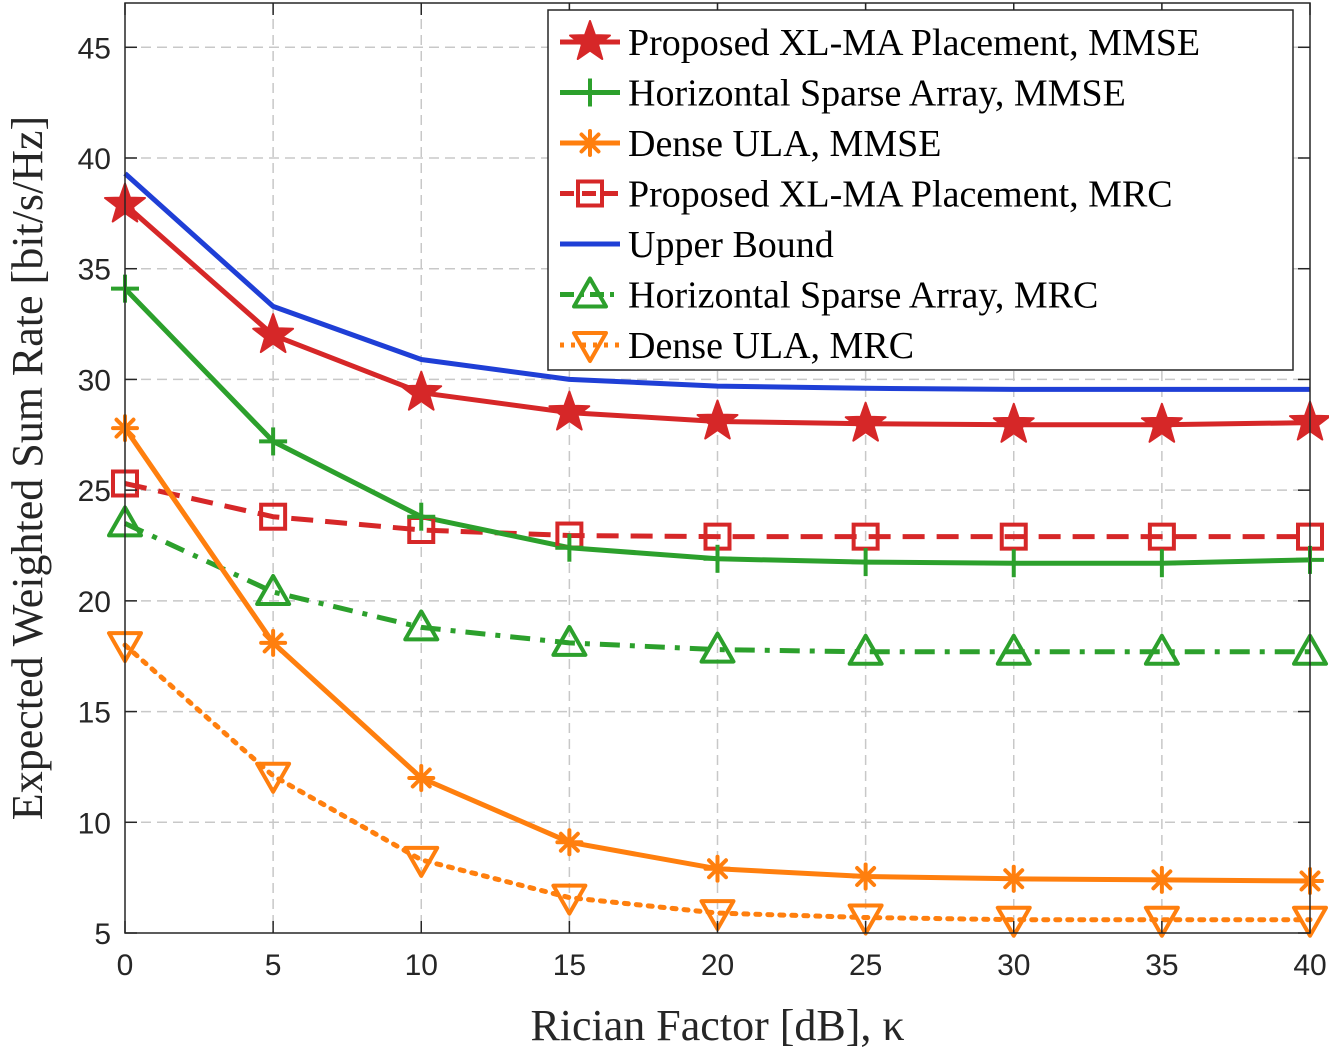 This screenshot has width=1329, height=1056. Describe the element at coordinates (731, 245) in the screenshot. I see `legend-label: Upper Bound` at that location.